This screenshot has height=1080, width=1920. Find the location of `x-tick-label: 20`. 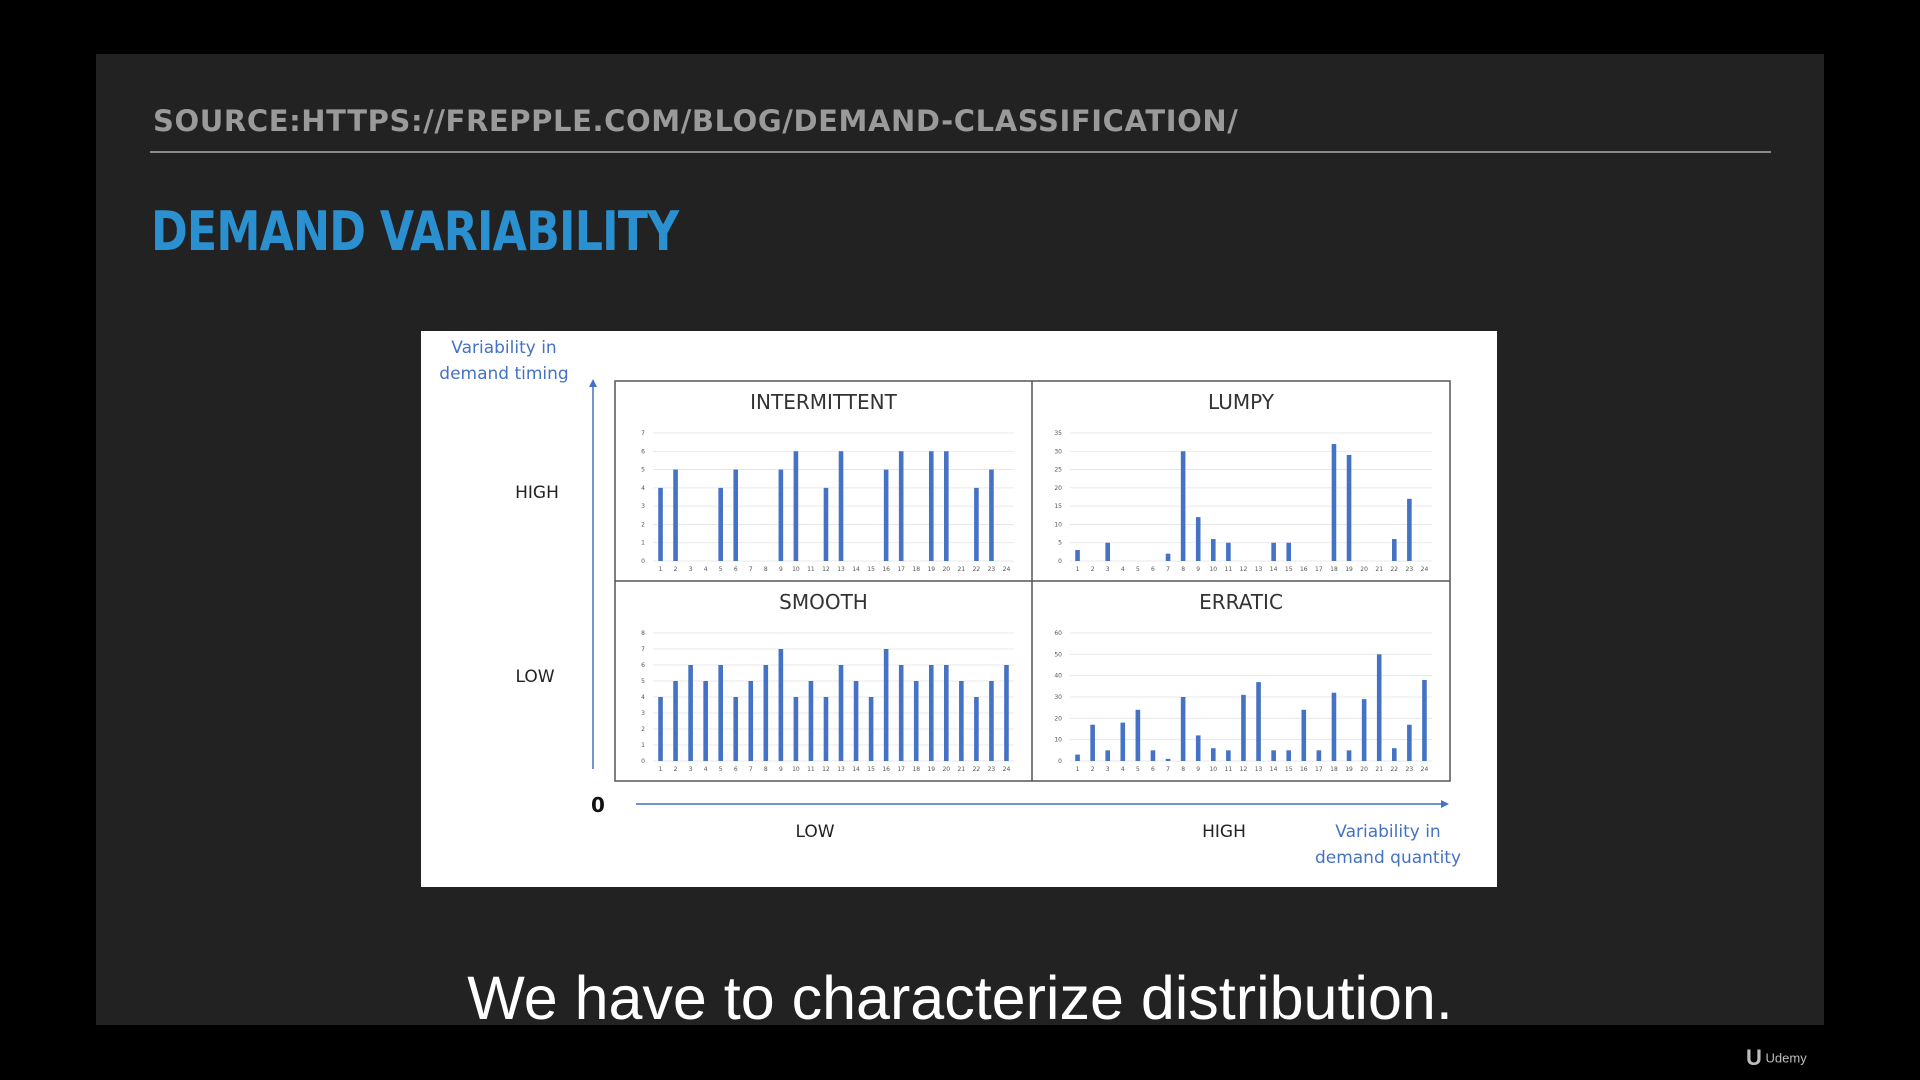

x-tick-label: 20 is located at coordinates (1364, 569).